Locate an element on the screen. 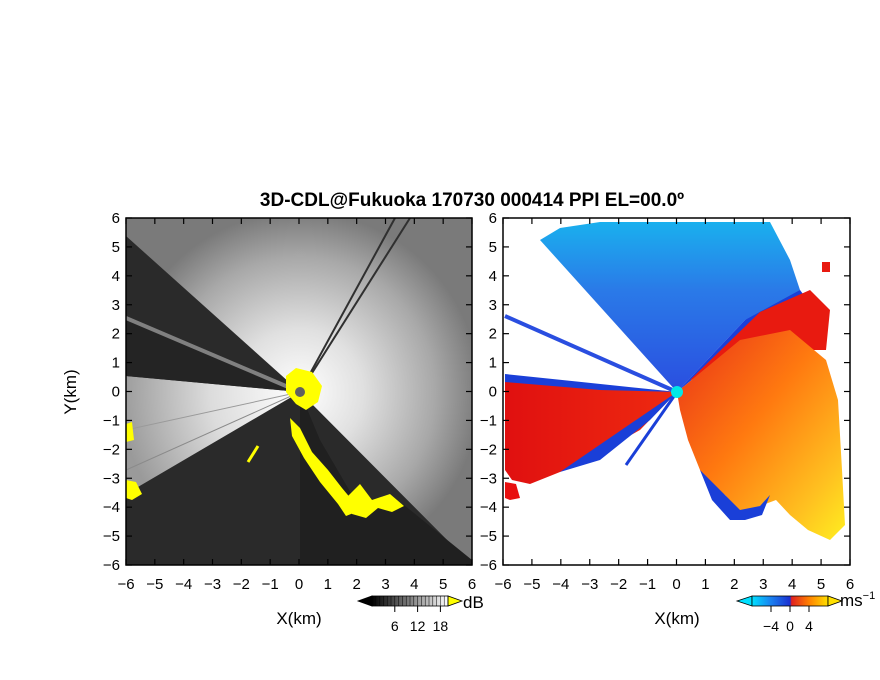 This screenshot has height=680, width=880. left-x-tick-label: 0 is located at coordinates (299, 584).